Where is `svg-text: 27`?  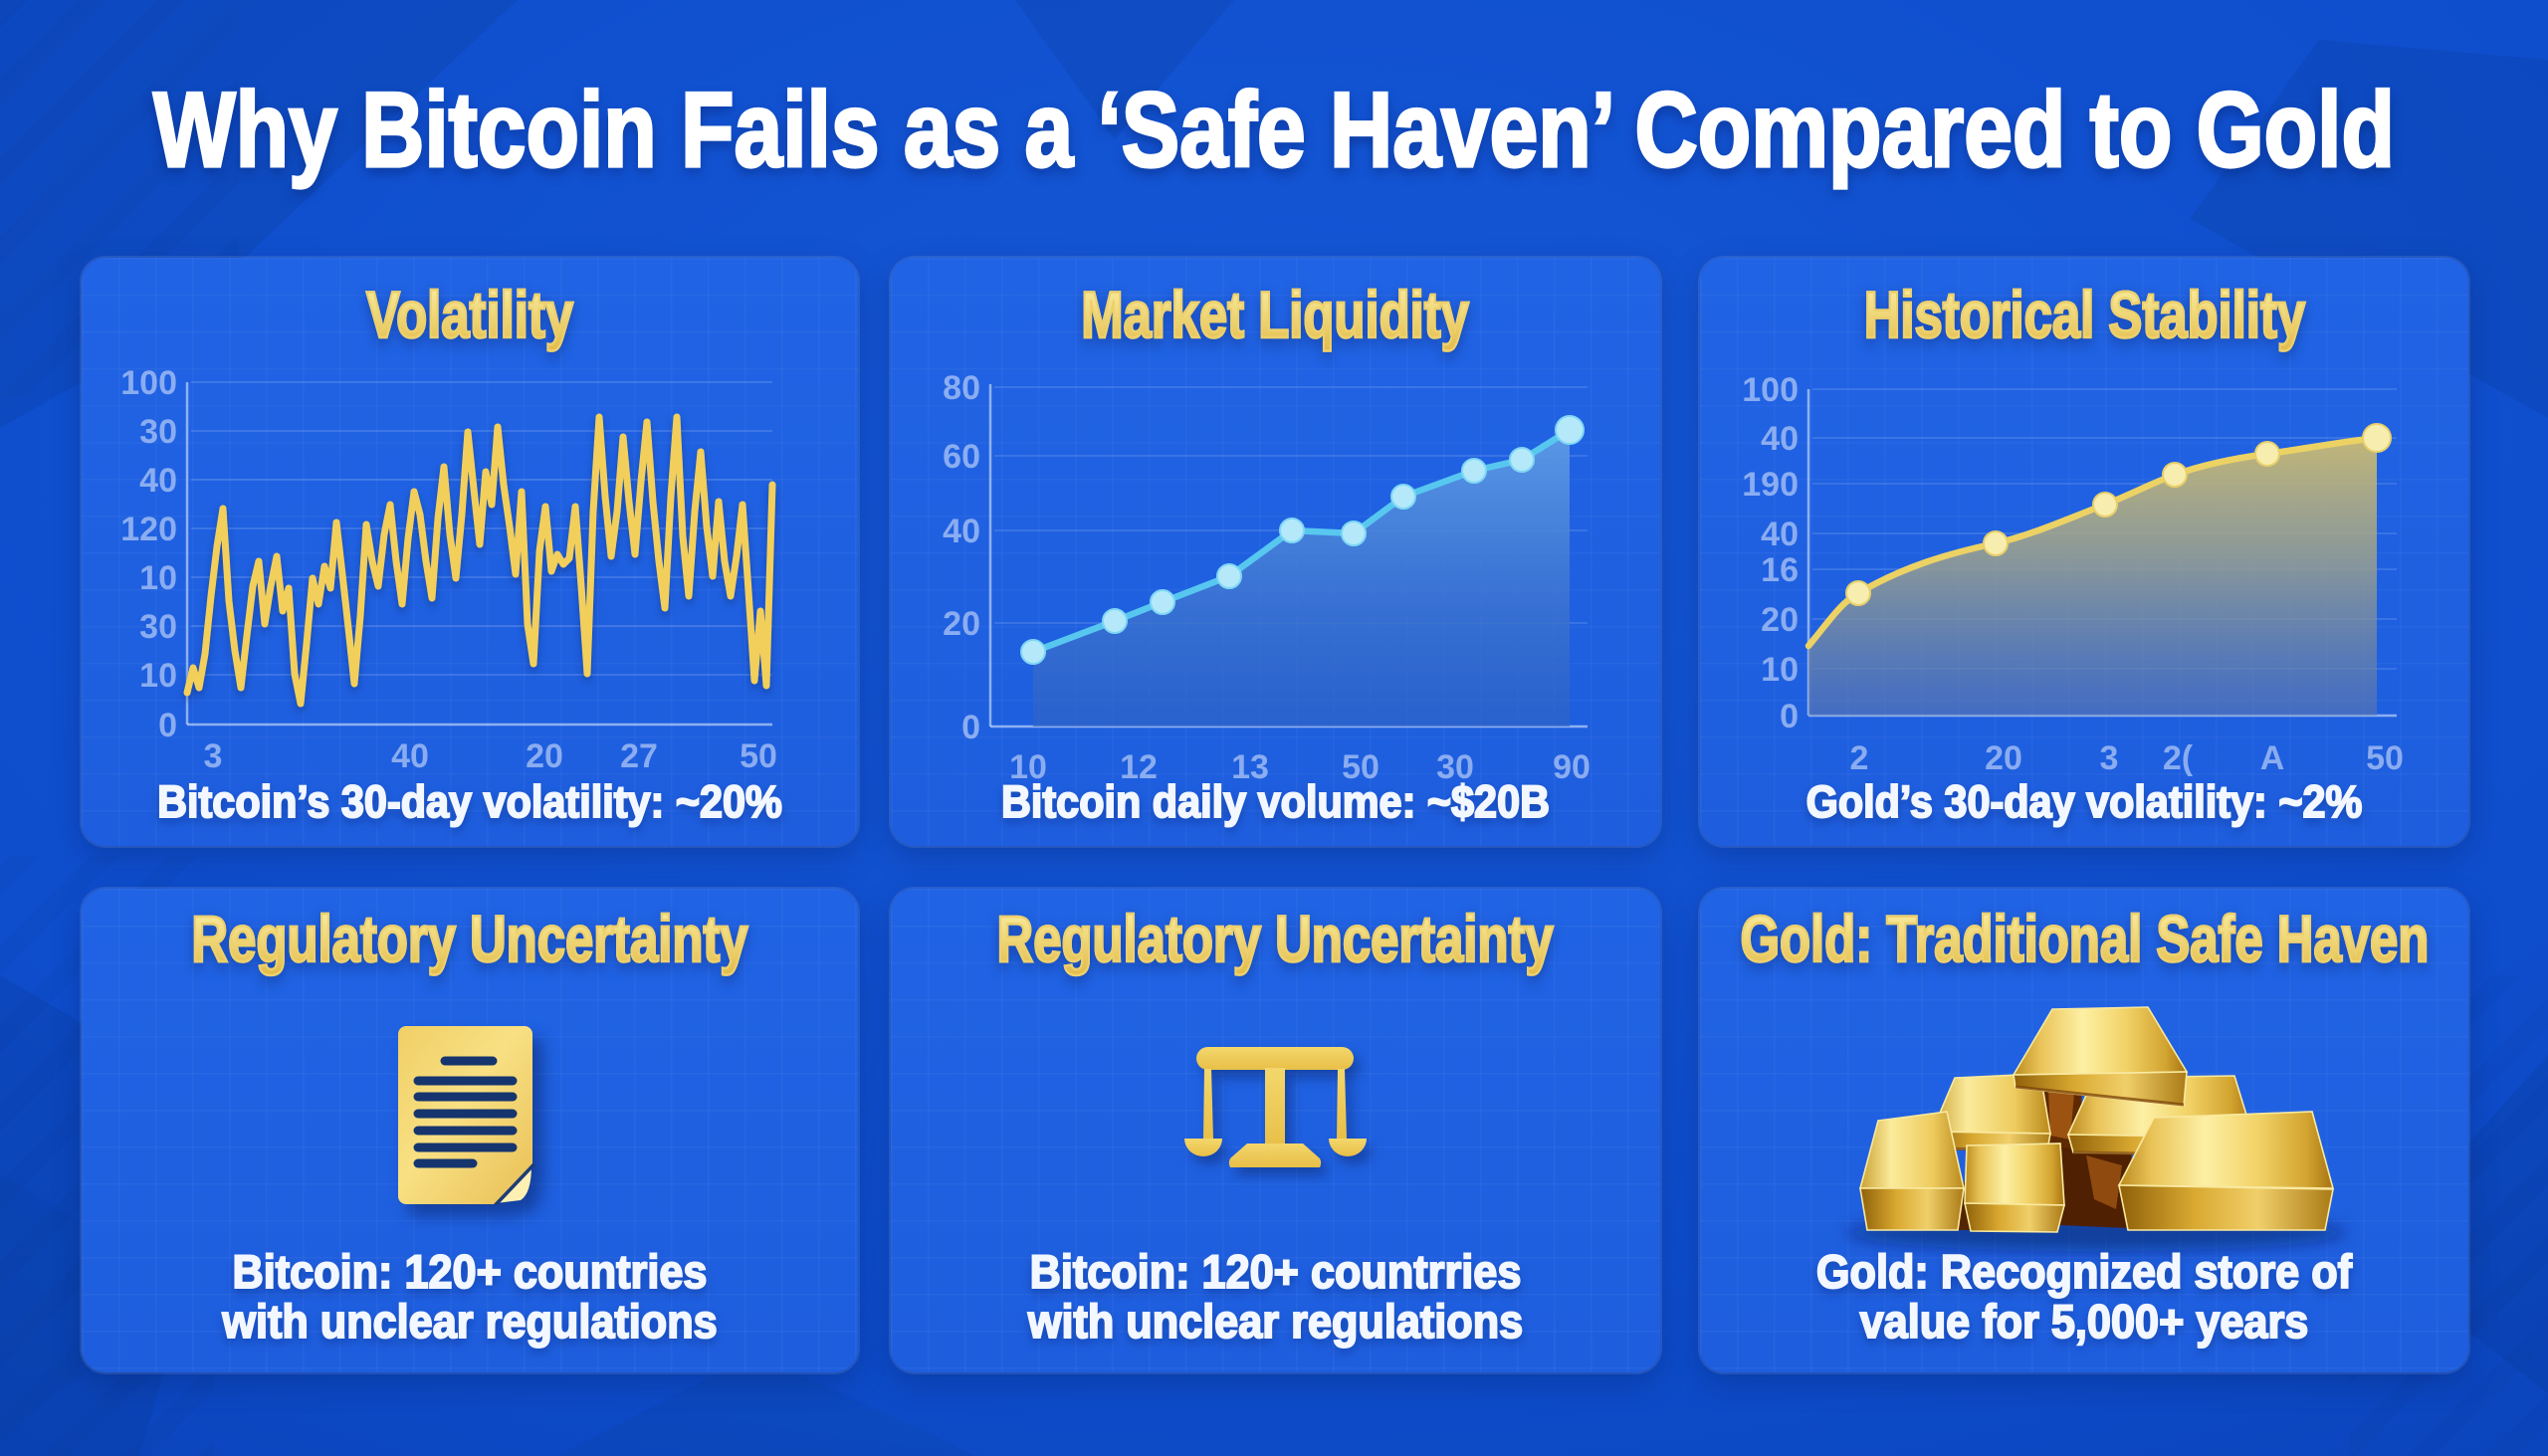
svg-text: 27 is located at coordinates (639, 756).